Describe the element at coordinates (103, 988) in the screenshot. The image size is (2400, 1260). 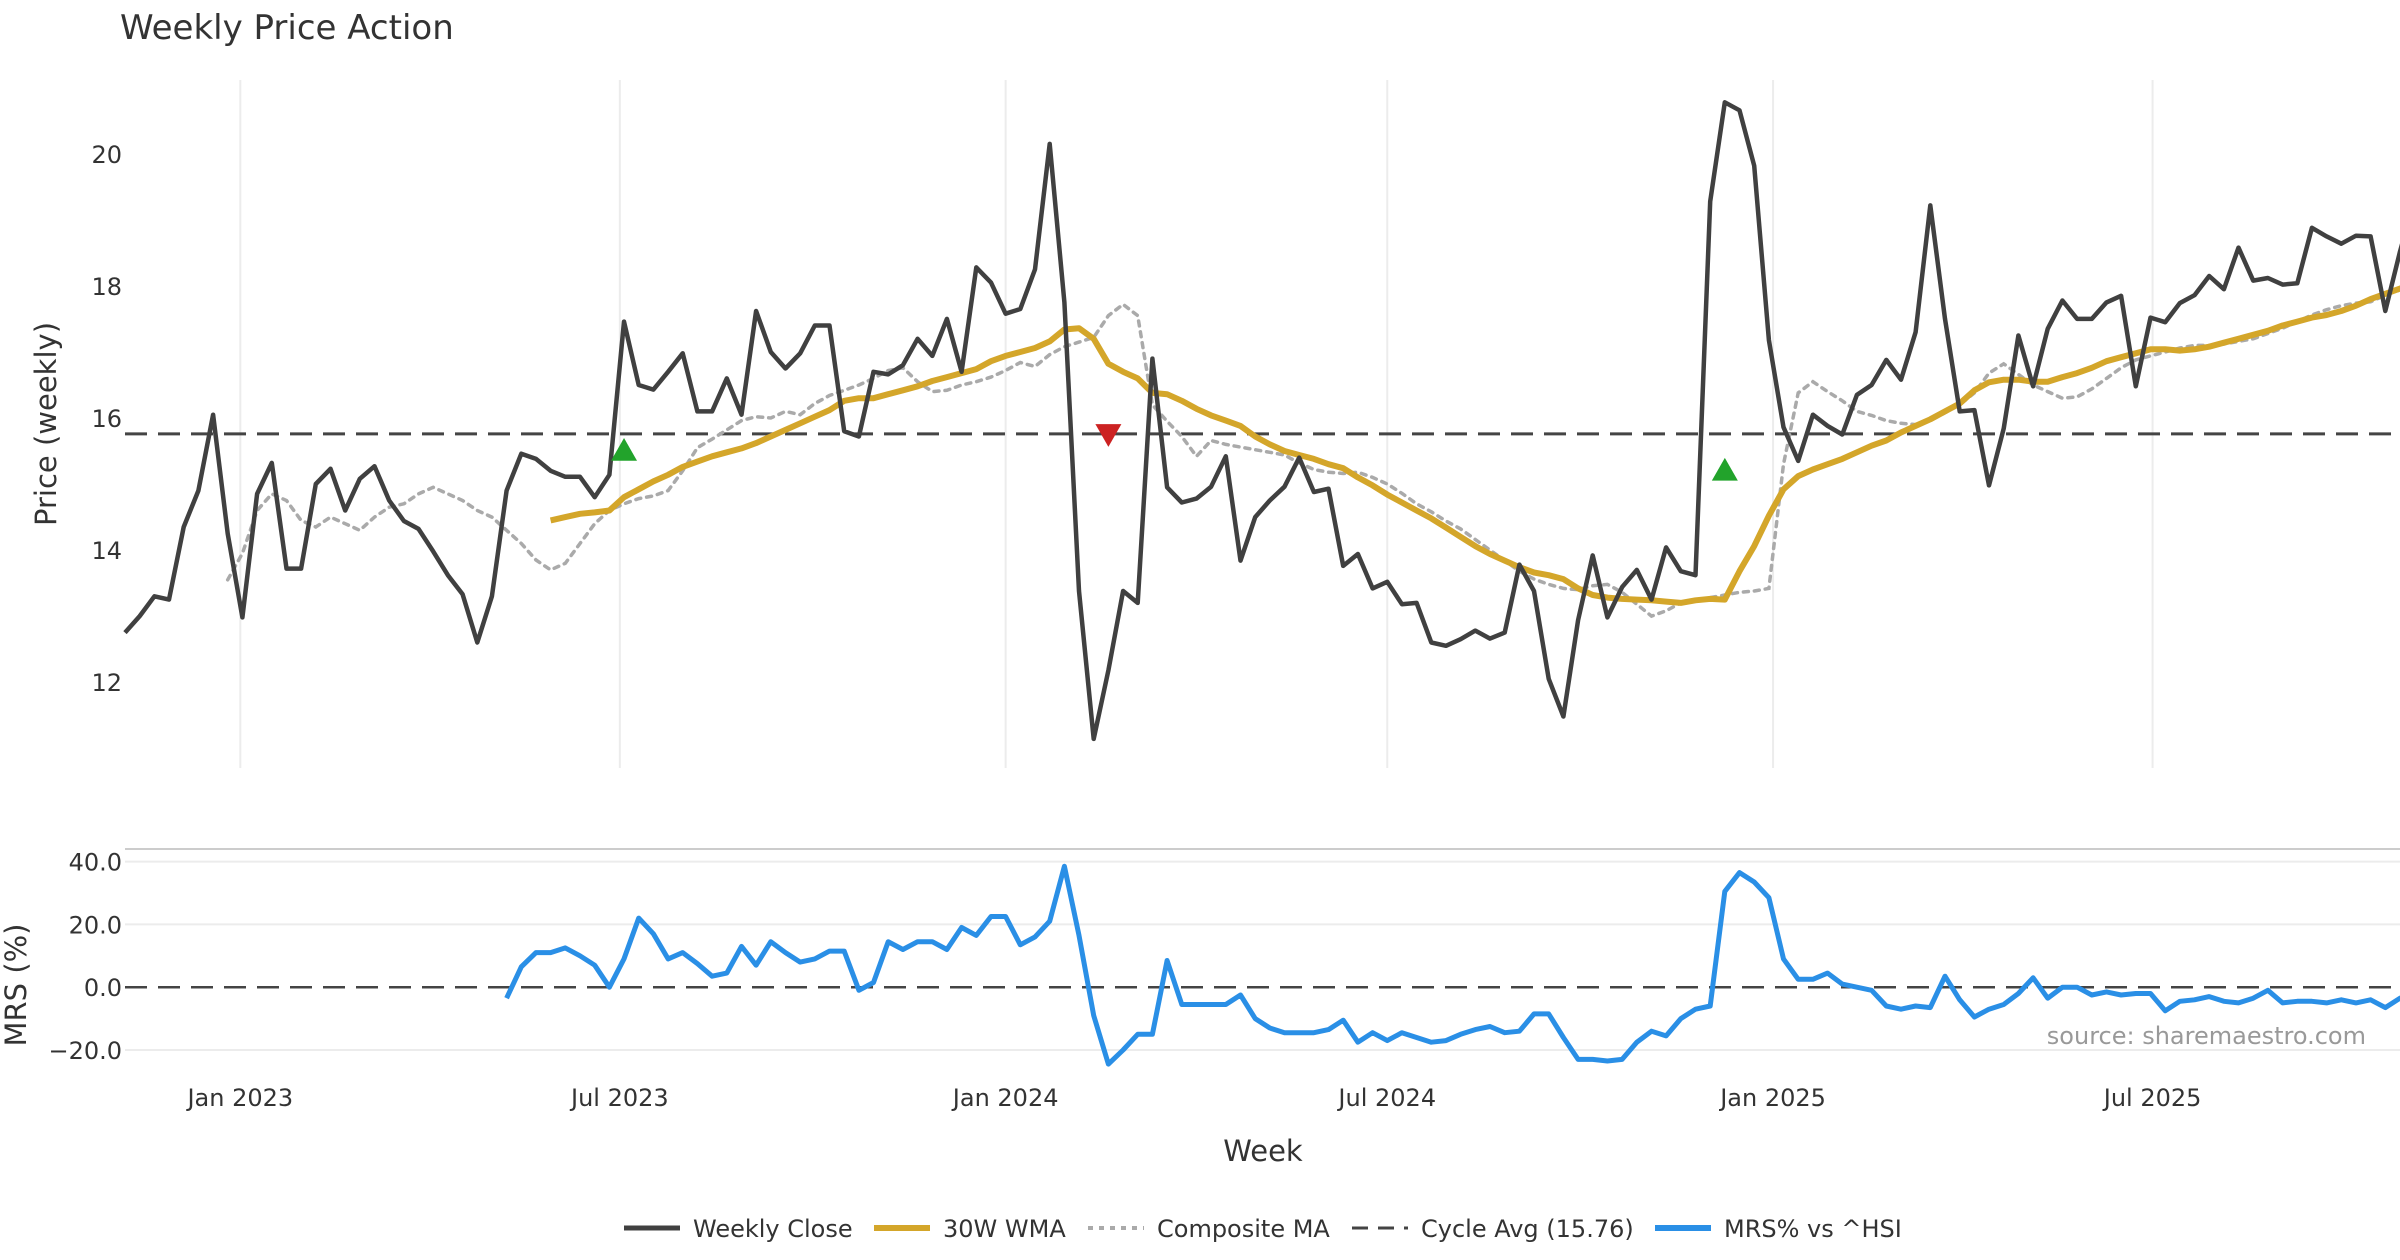
I see `mrs-y-tick-label: 0.0` at that location.